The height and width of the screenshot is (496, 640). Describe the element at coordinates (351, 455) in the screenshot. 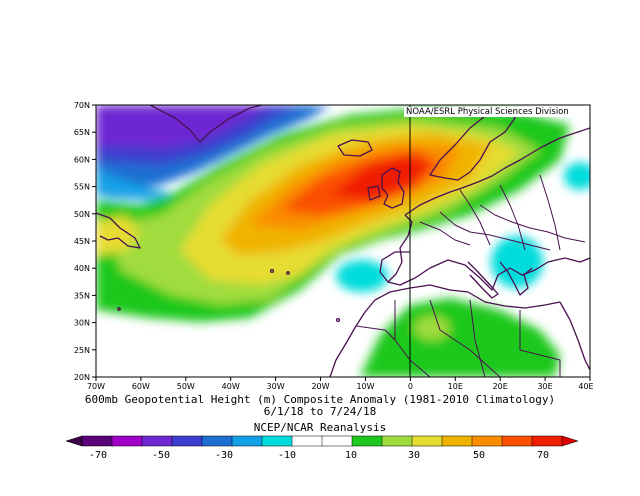

I see `legend-label: 10` at that location.